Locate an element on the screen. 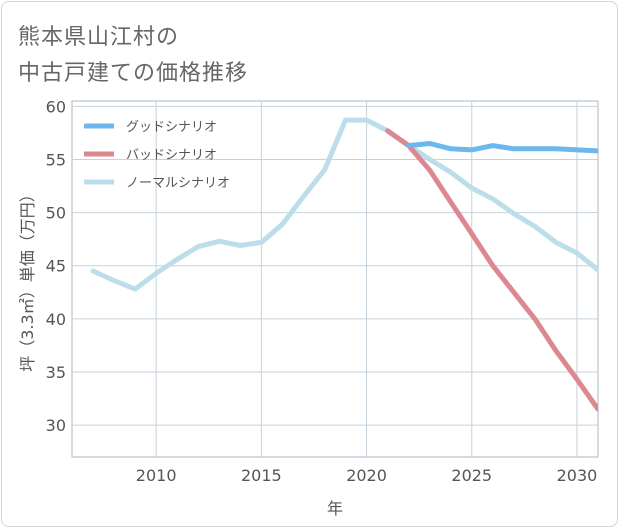  y-tick-label: 45 is located at coordinates (56, 266).